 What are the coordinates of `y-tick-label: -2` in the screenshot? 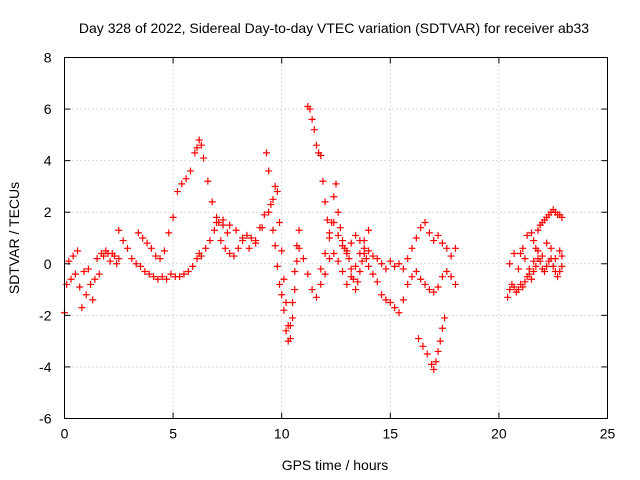 It's located at (45, 315).